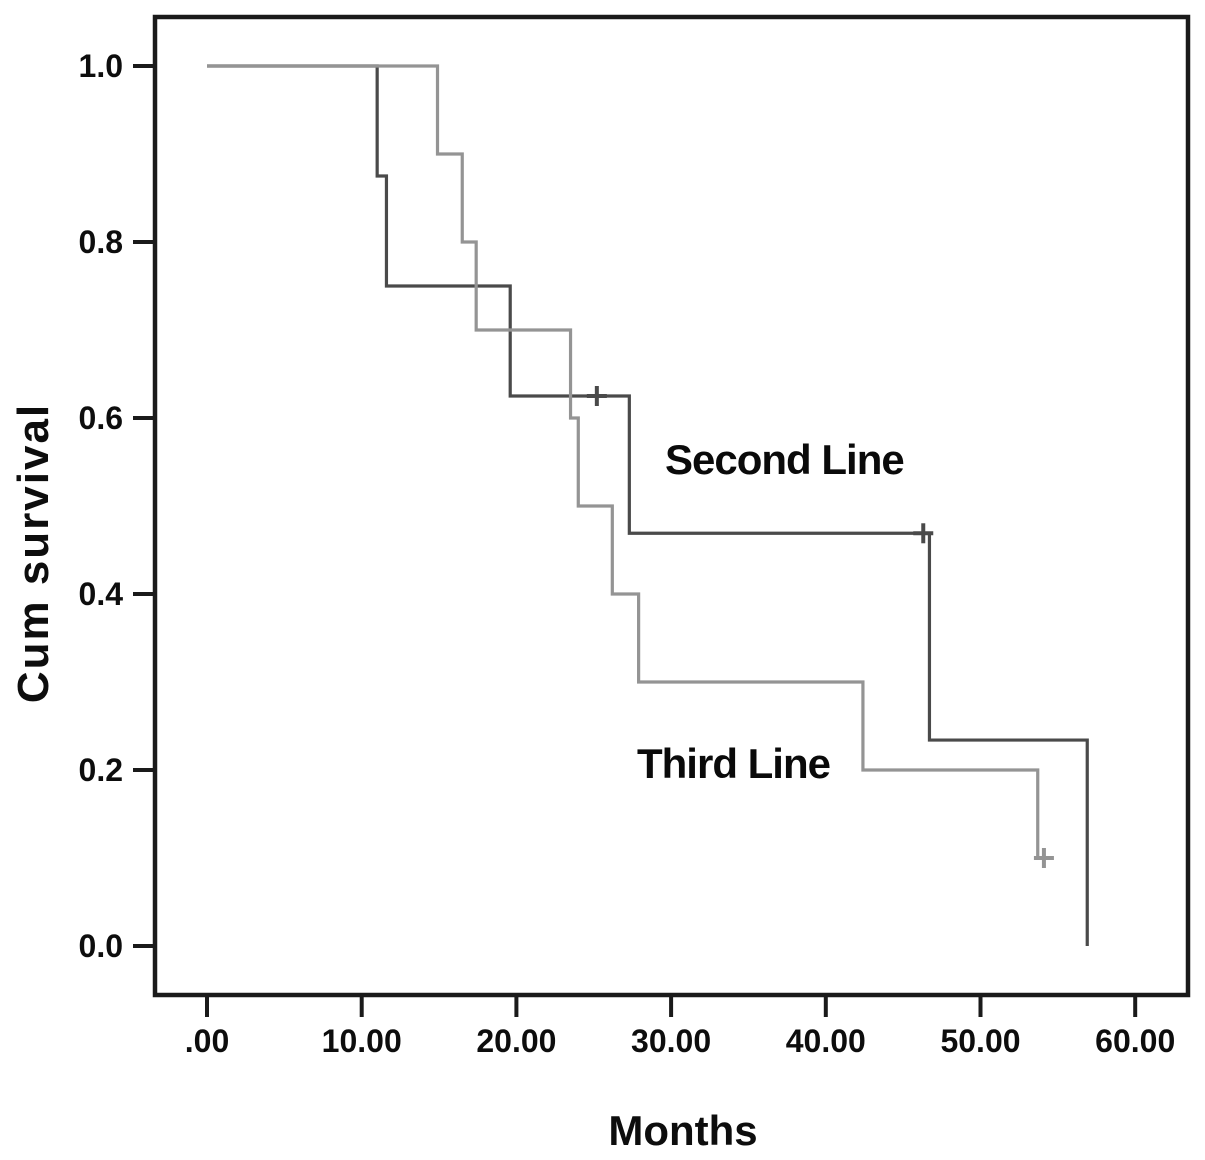  What do you see at coordinates (101, 946) in the screenshot?
I see `y-axis-tick-label: 0.0` at bounding box center [101, 946].